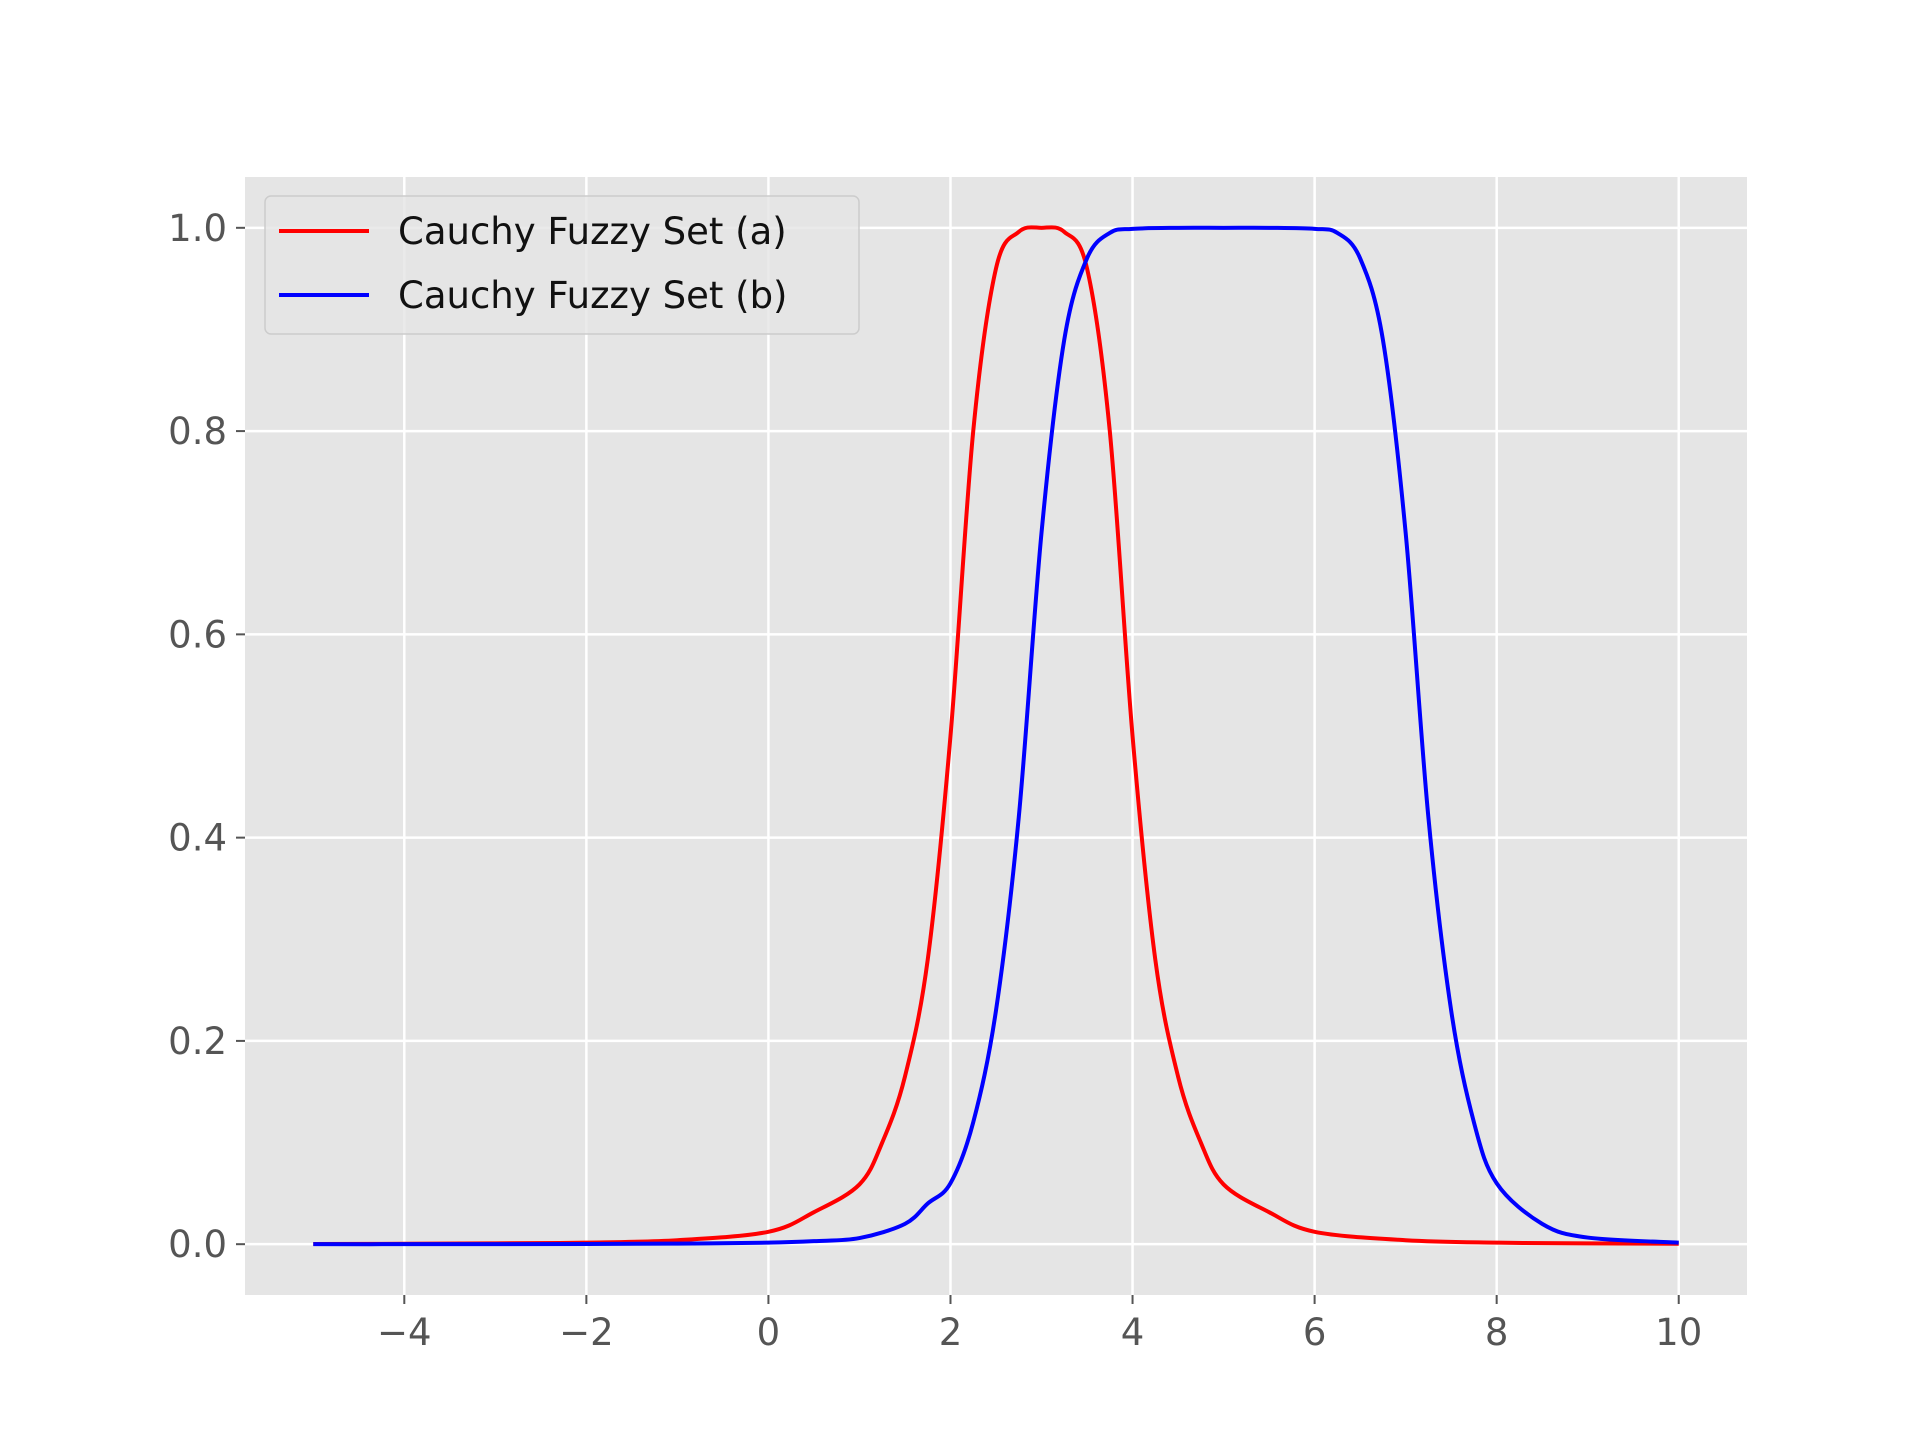  What do you see at coordinates (1497, 1332) in the screenshot?
I see `x-tick-label: 8` at bounding box center [1497, 1332].